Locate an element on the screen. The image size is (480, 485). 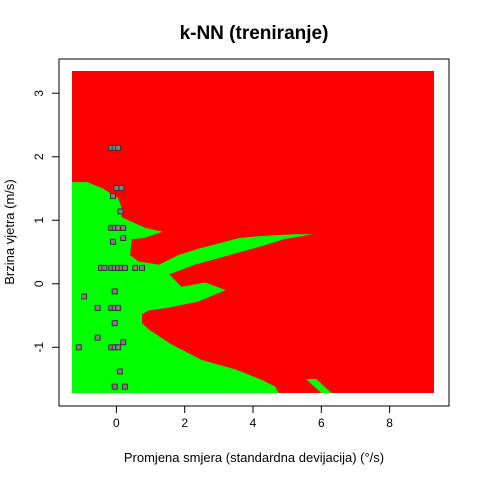
x-tick-label: 4 is located at coordinates (253, 423).